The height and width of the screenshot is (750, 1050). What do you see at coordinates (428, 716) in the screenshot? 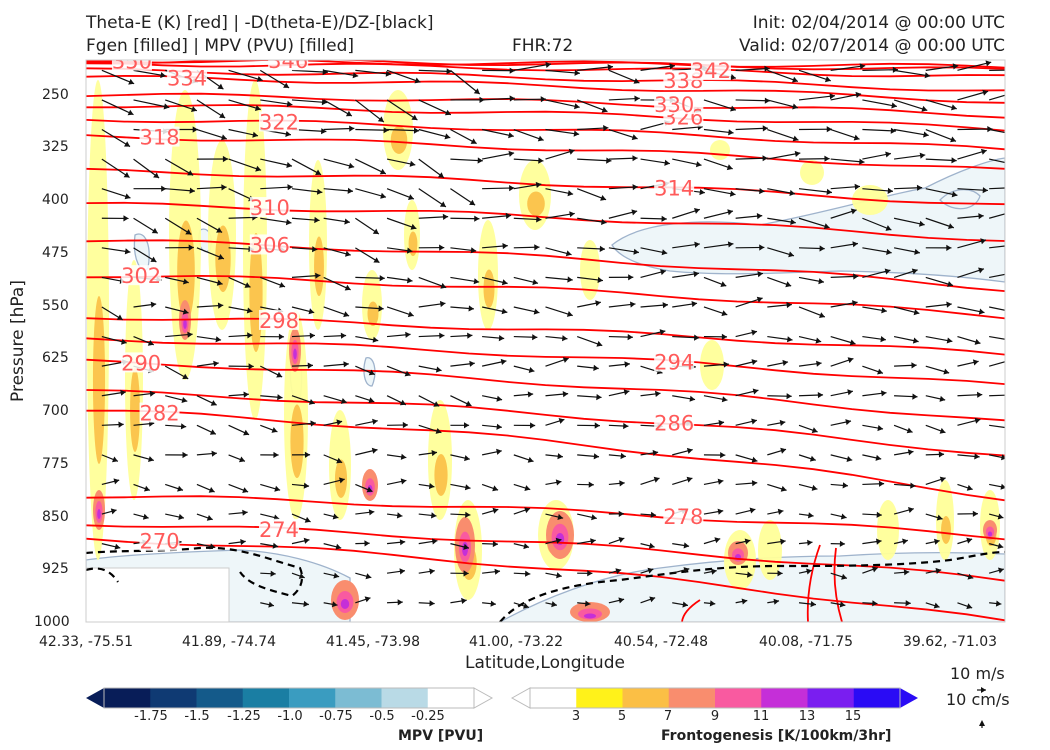
I see `mpv-tick-6: -0.25` at bounding box center [428, 716].